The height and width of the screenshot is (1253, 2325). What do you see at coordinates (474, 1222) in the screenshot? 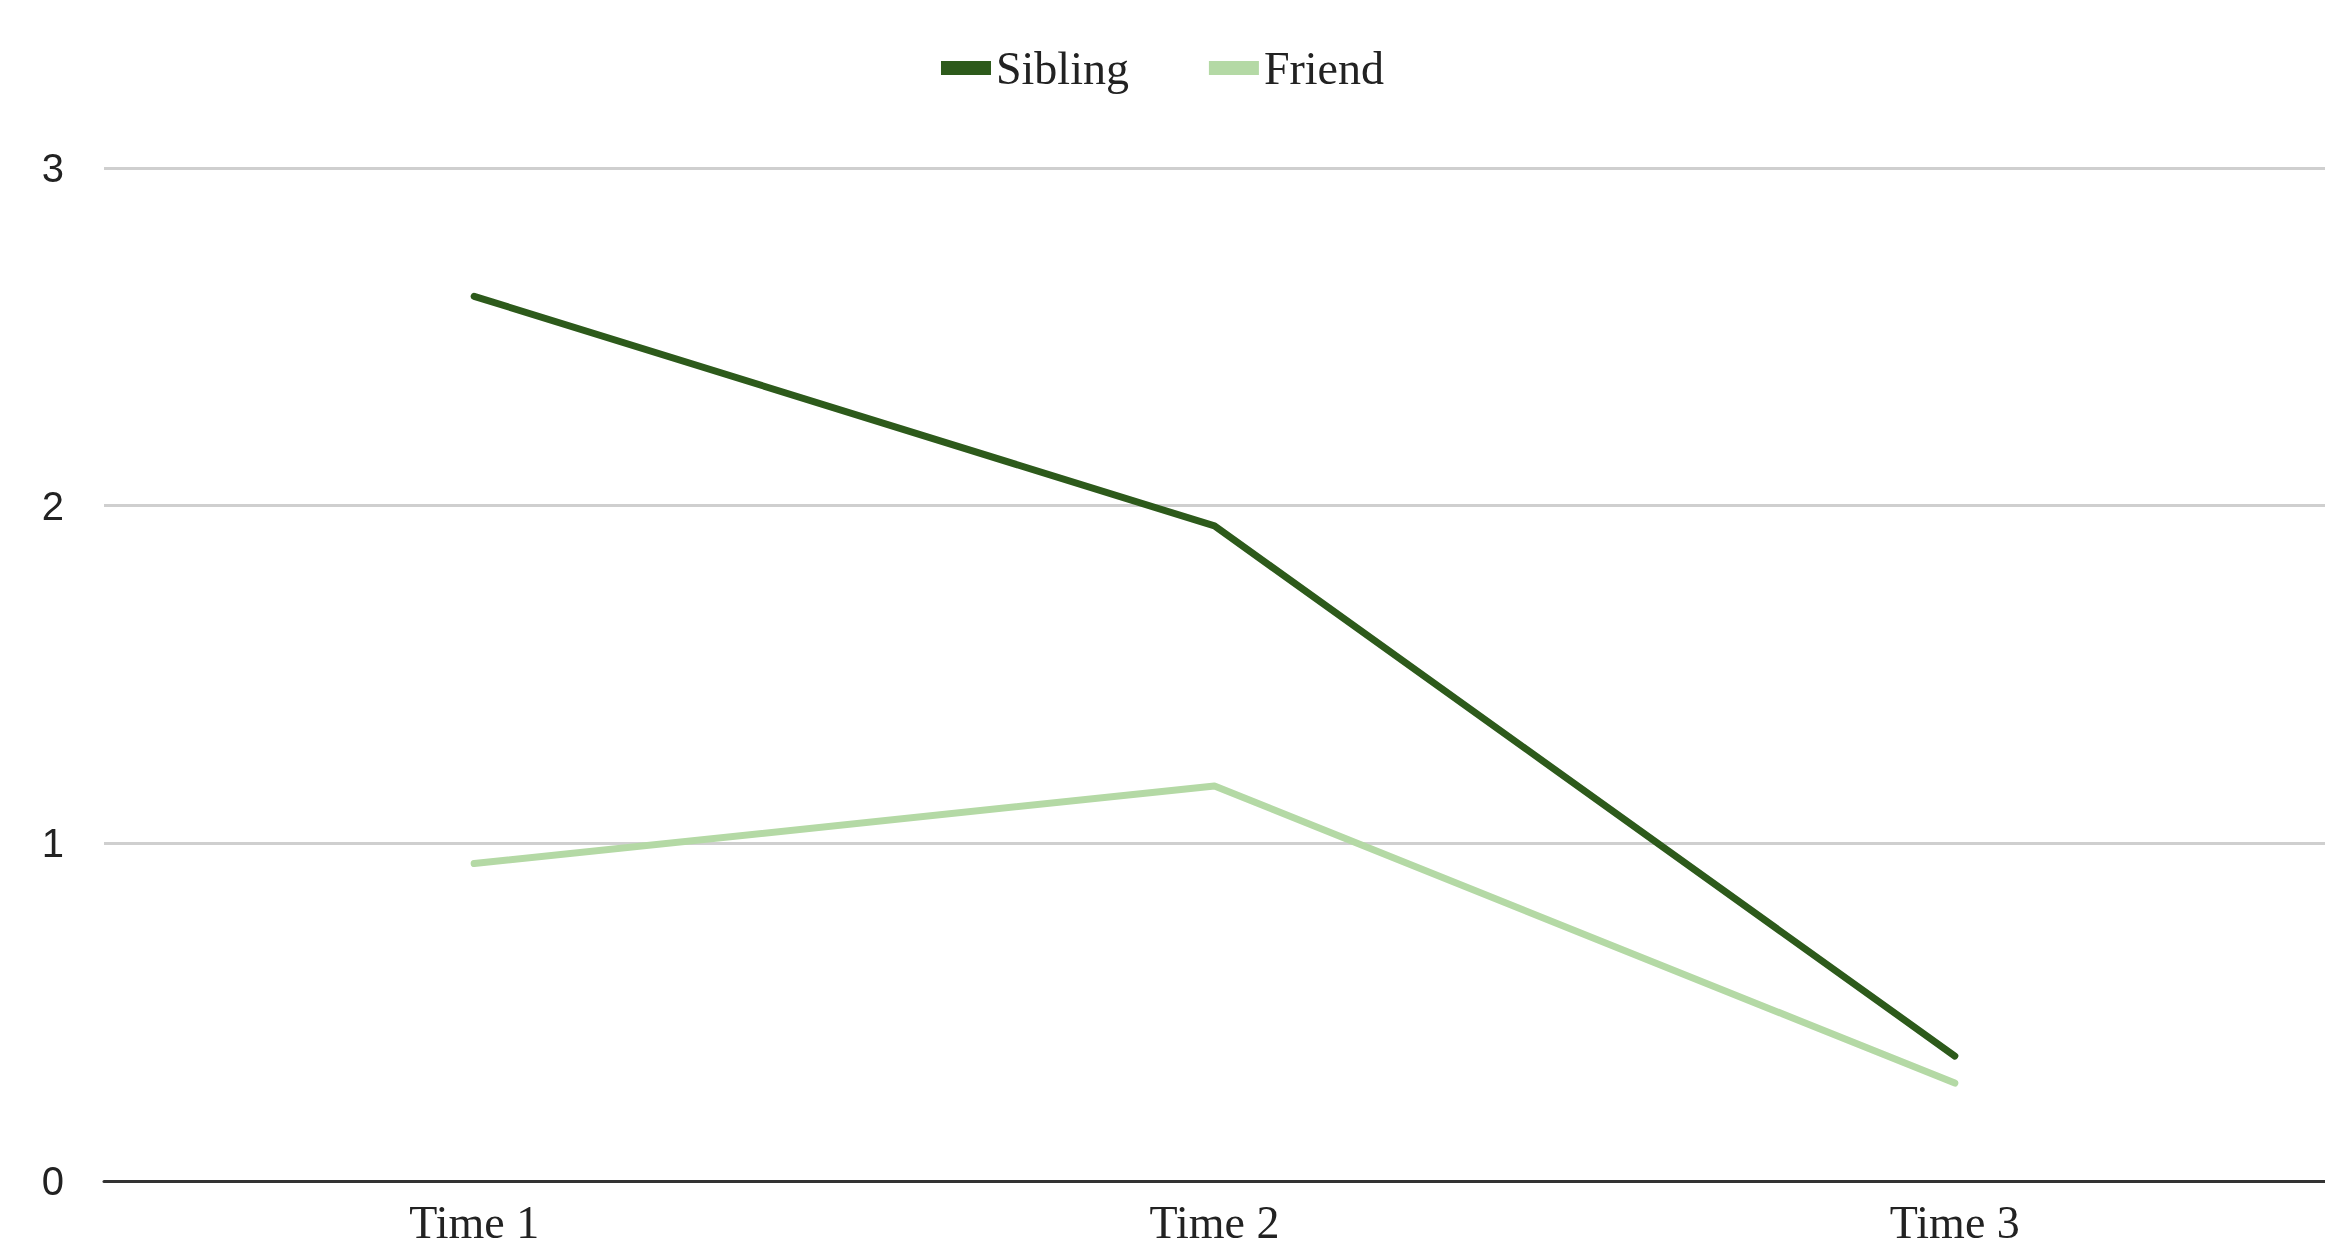
I see `x-tick-label: Time 1` at bounding box center [474, 1222].